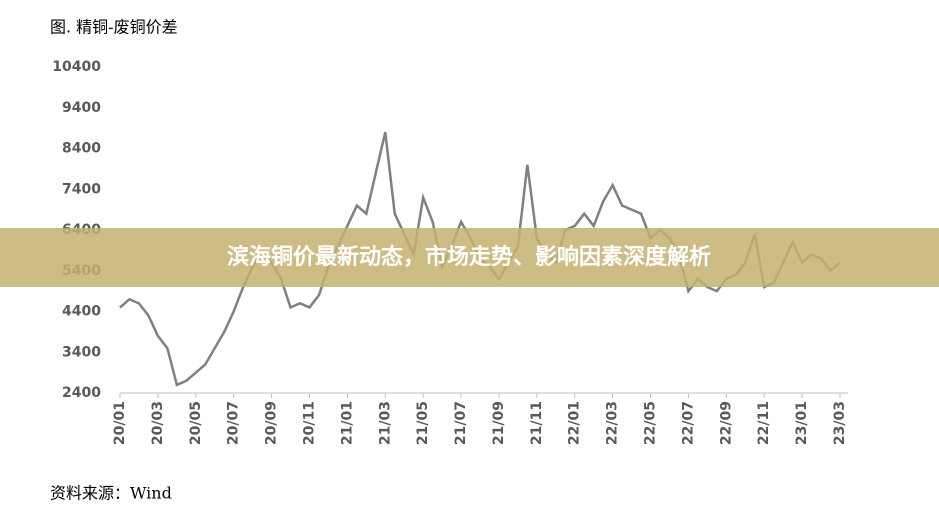 This screenshot has height=520, width=939. I want to click on y-tick-label: 9400, so click(81, 108).